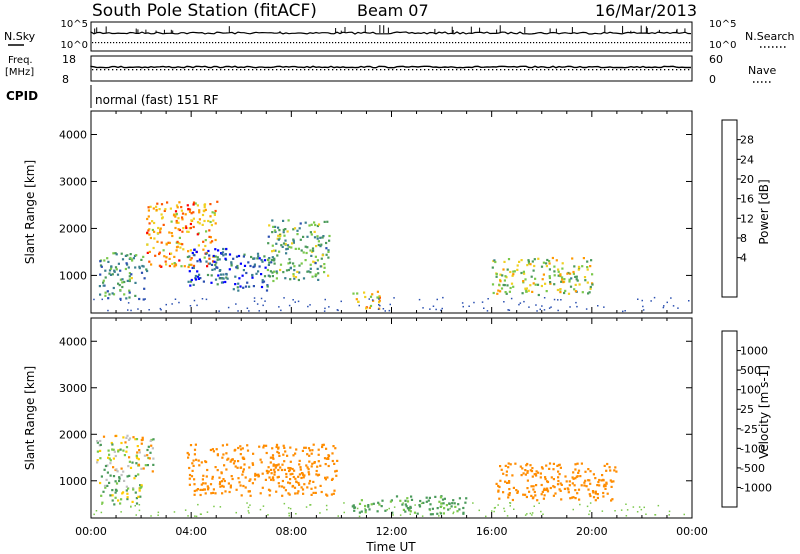  Describe the element at coordinates (389, 476) in the screenshot. I see `velocity-data` at that location.